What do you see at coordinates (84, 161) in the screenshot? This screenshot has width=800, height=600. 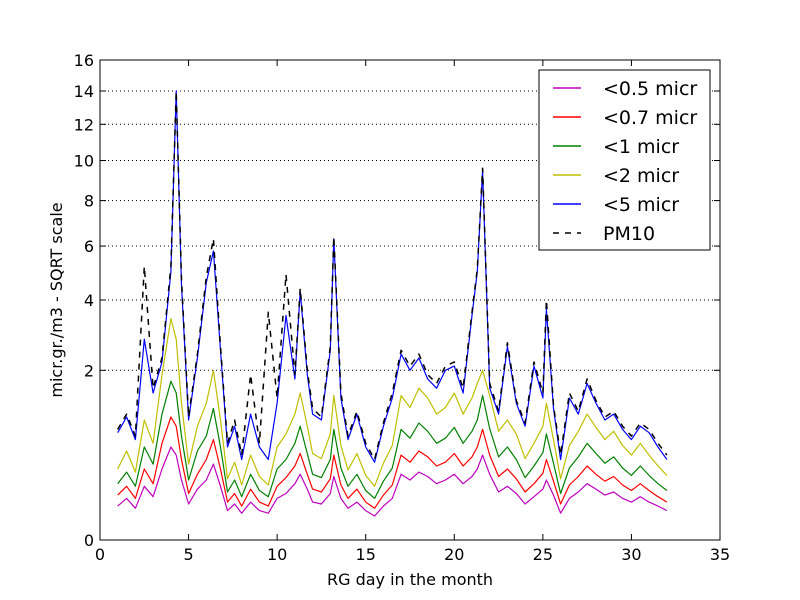 I see `y-tick-label: 10` at bounding box center [84, 161].